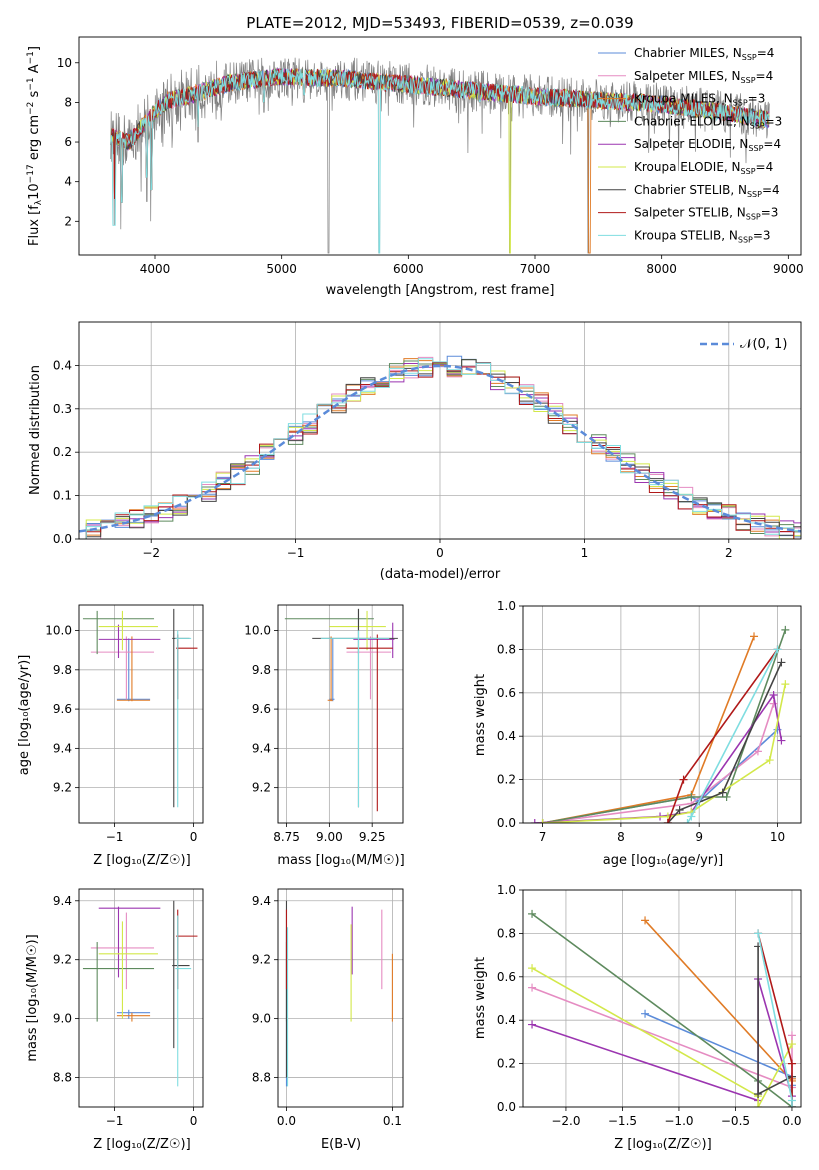 This screenshot has width=819, height=1170. Describe the element at coordinates (775, 1026) in the screenshot. I see `series-chabrier_stelib` at that location.